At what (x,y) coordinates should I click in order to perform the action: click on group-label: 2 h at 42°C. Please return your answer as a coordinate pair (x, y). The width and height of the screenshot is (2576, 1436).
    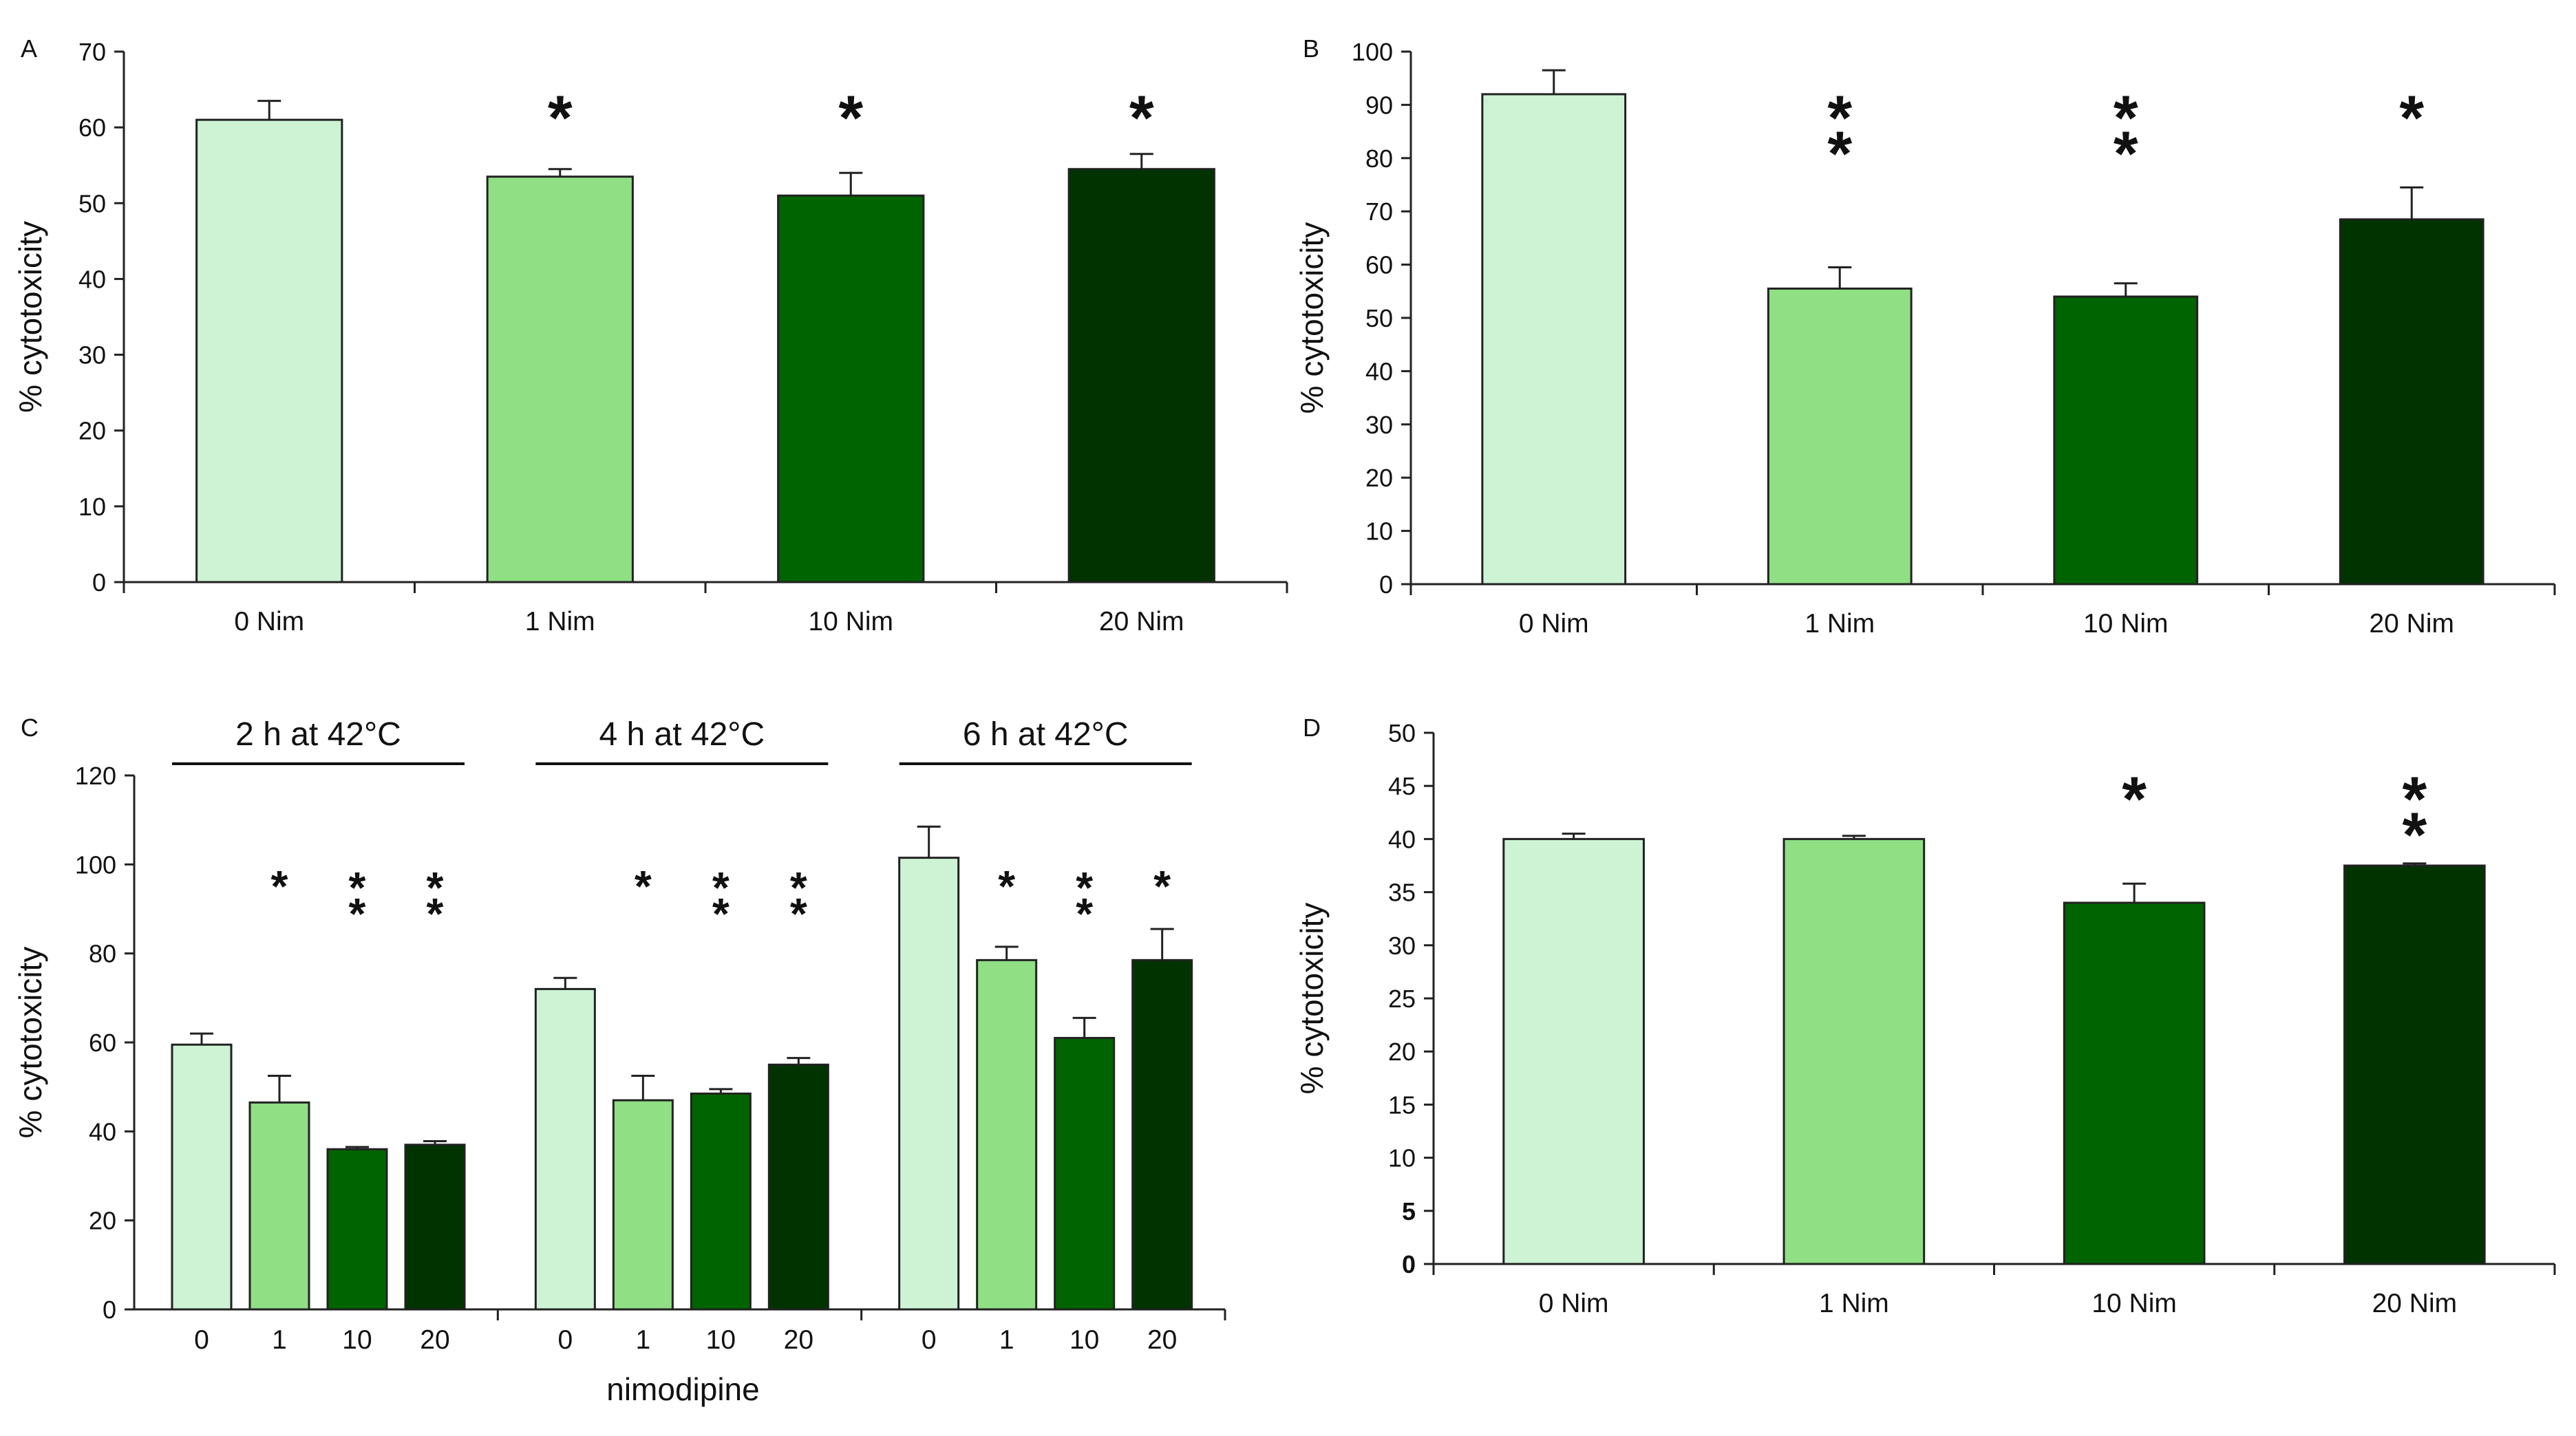
    Looking at the image, I should click on (318, 734).